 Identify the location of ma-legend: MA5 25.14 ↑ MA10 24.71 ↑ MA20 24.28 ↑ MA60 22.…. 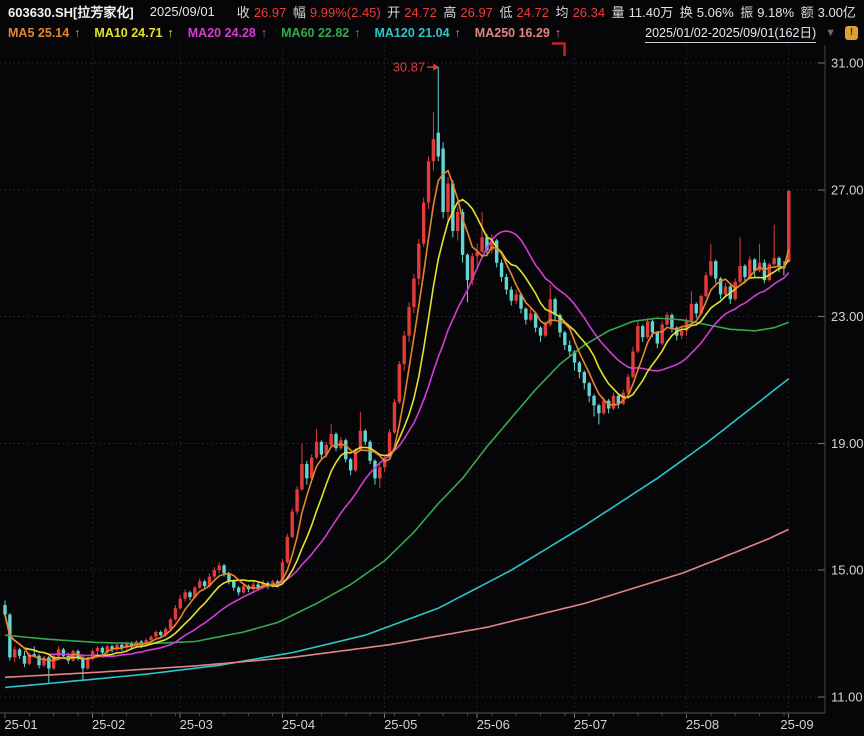
(291, 33).